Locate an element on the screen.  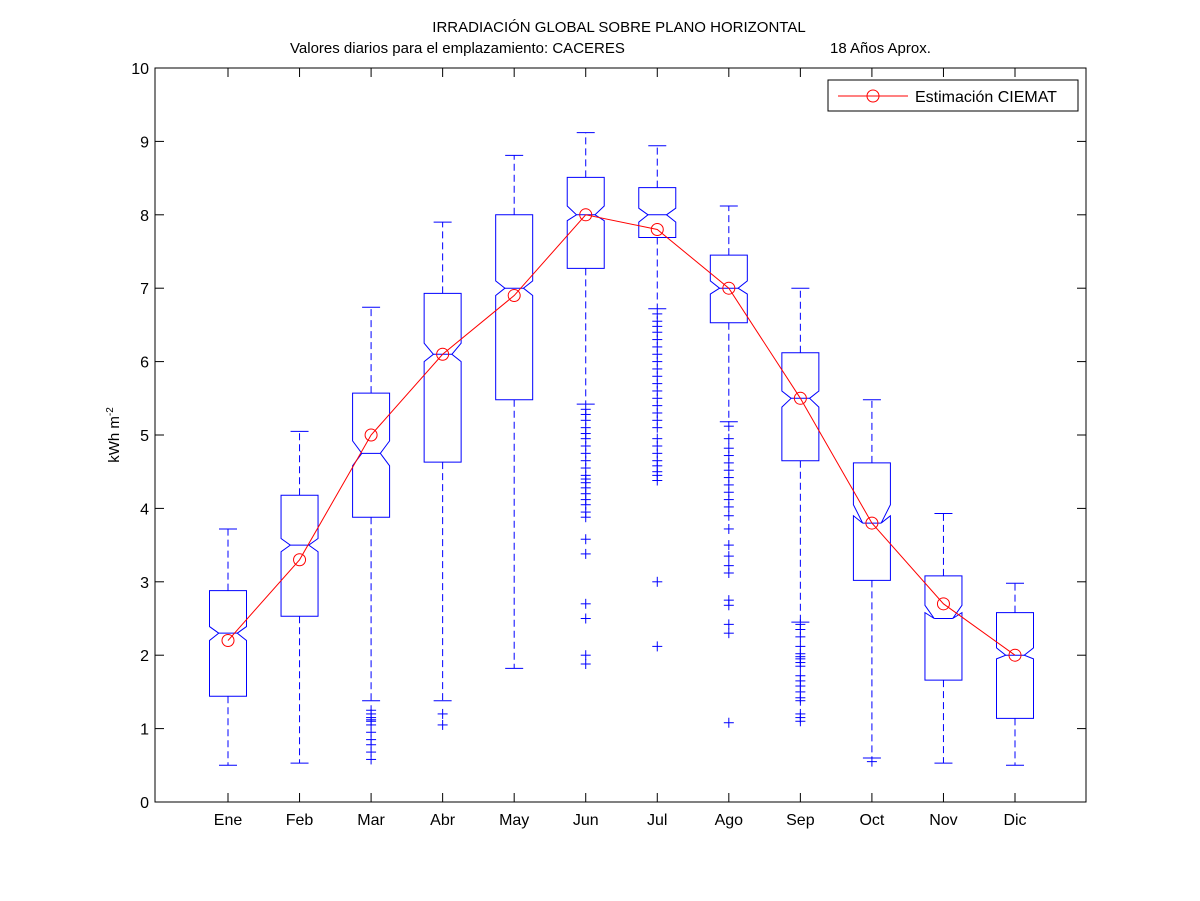
y-axis-label-exponent: -2 is located at coordinates (110, 411).